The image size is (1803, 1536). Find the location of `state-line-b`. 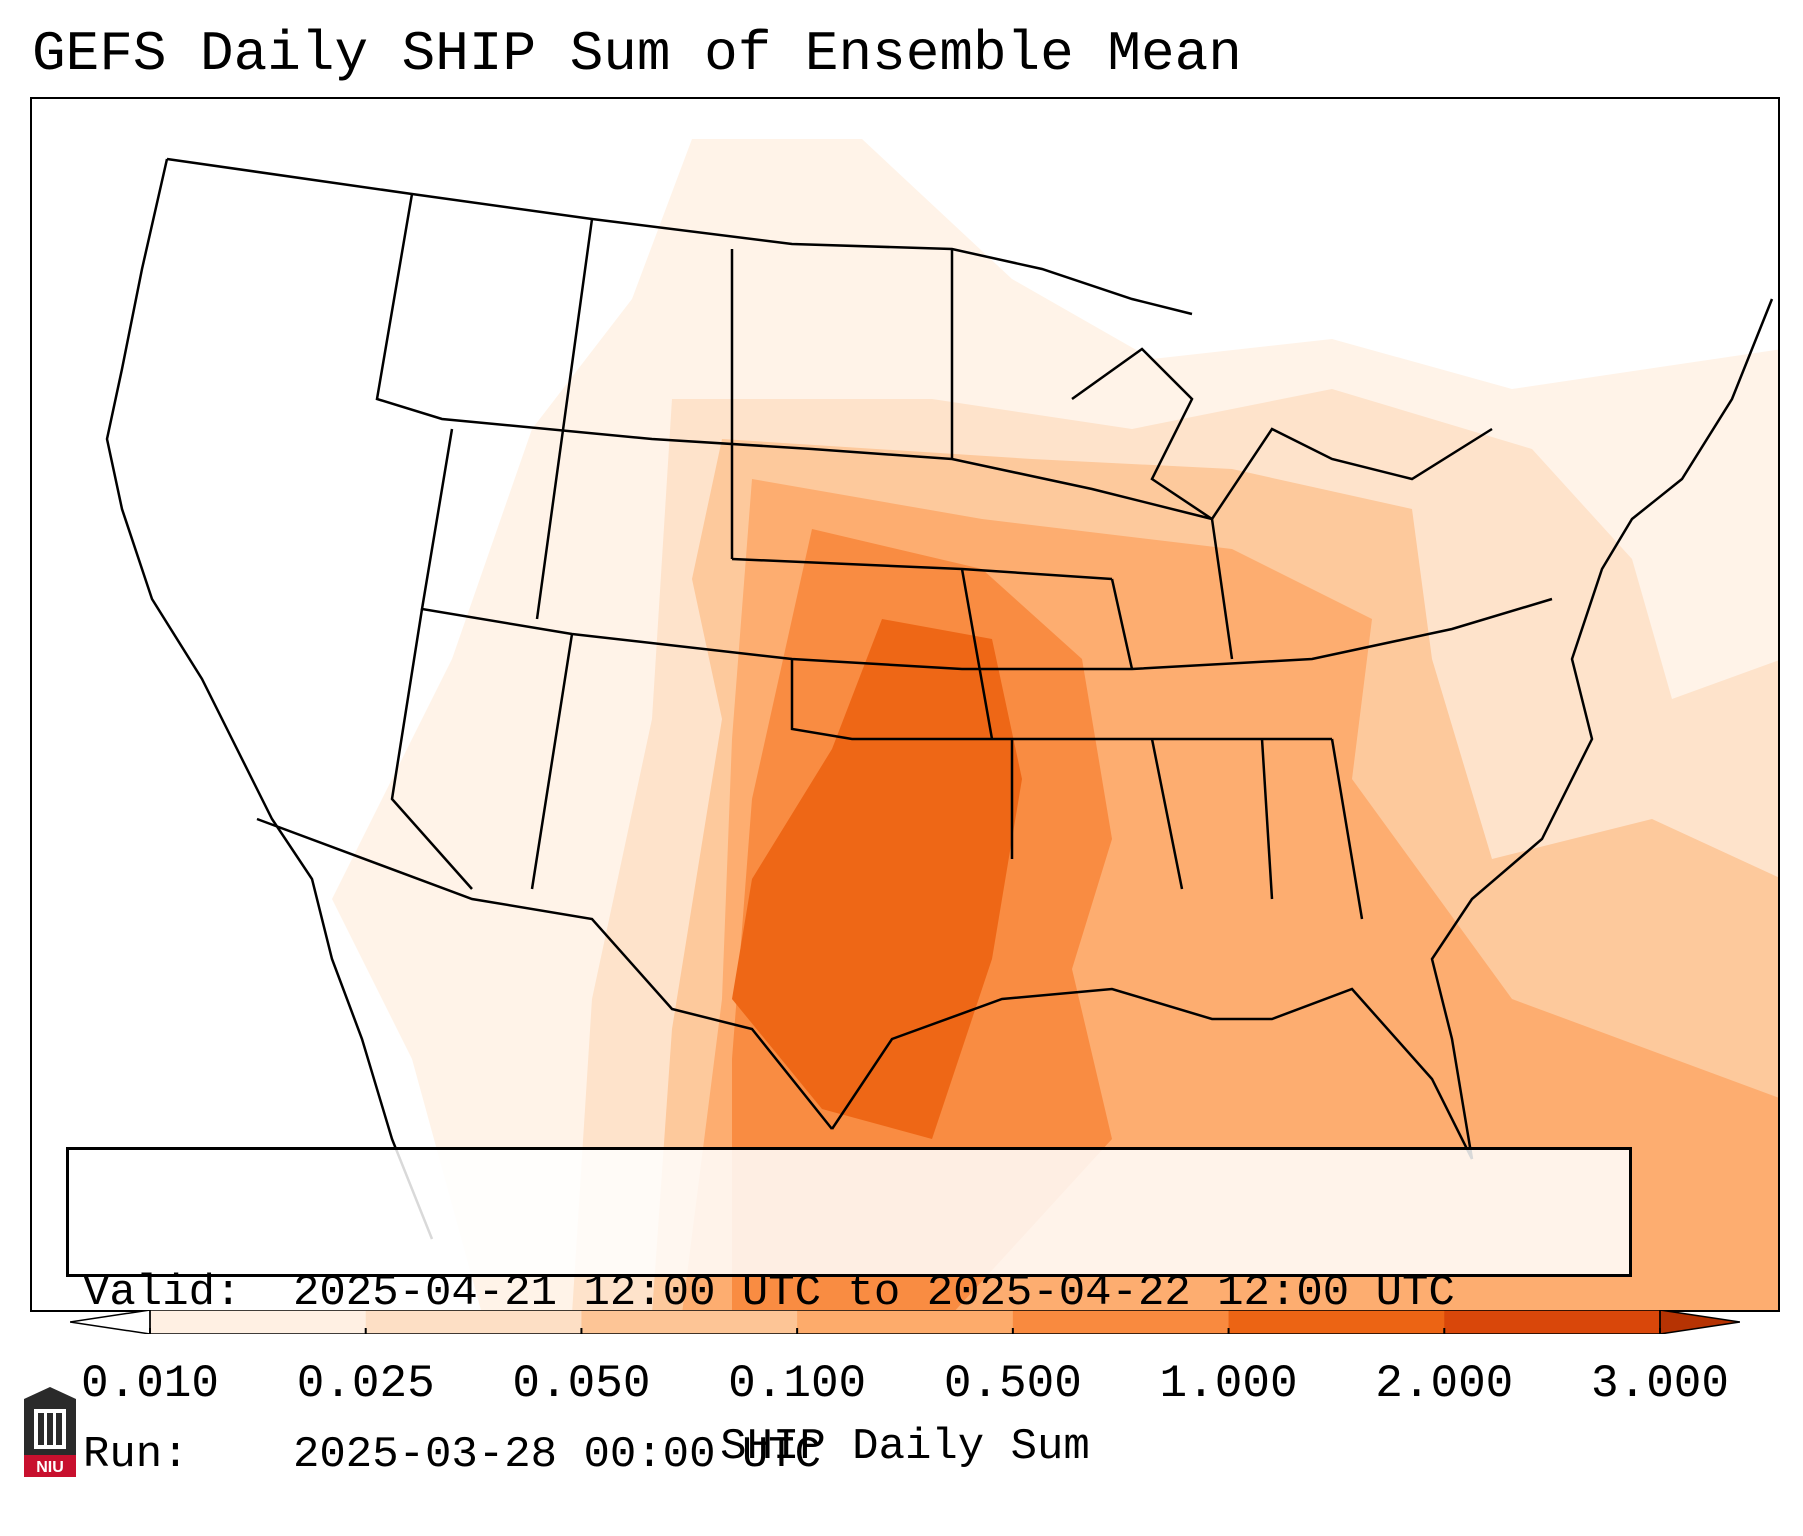

state-line-b is located at coordinates (986, 549).